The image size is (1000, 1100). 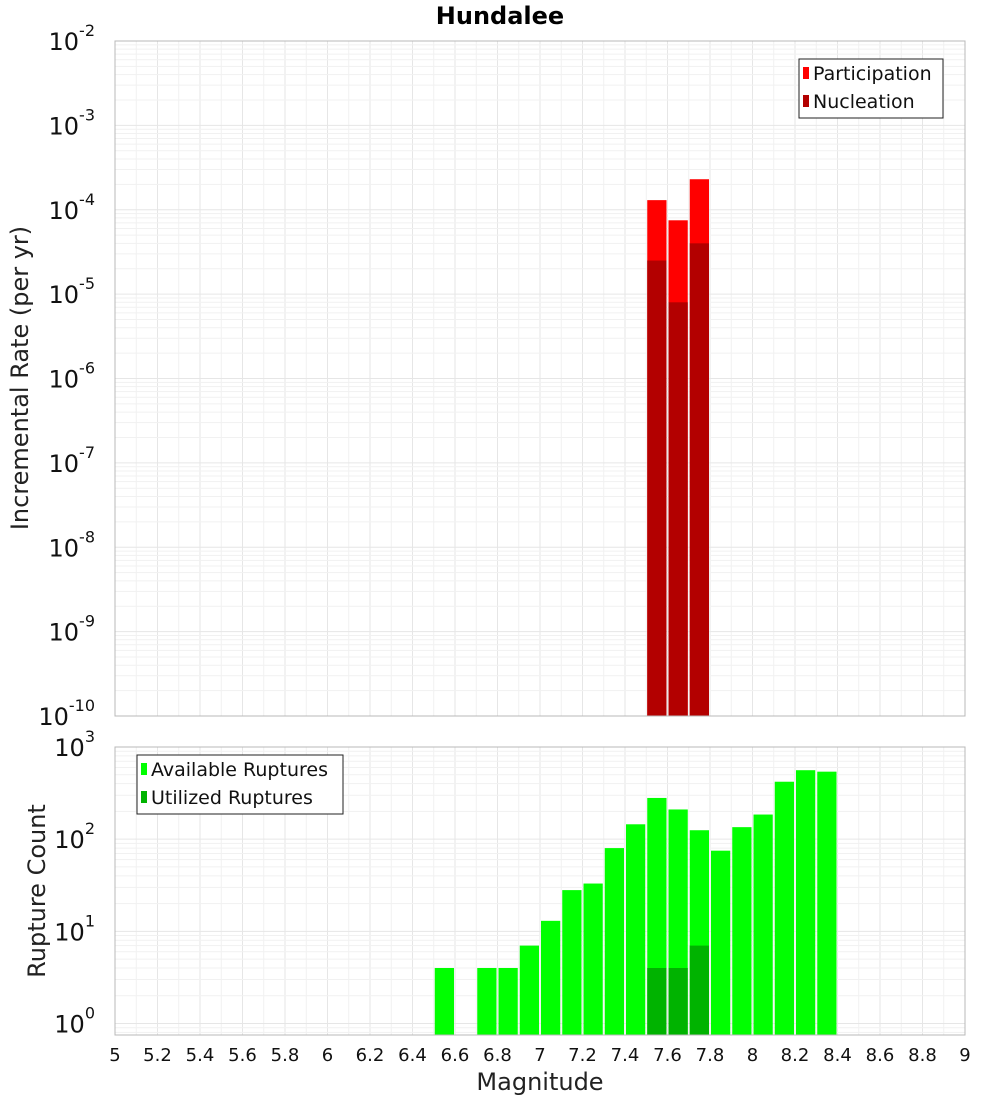 What do you see at coordinates (500, 16) in the screenshot?
I see `chart-title: Hundalee` at bounding box center [500, 16].